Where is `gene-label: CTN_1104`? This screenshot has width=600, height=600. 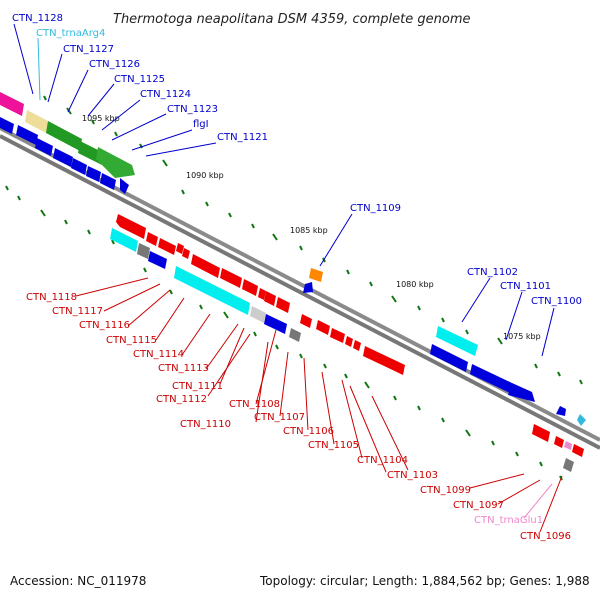 gene-label: CTN_1104 is located at coordinates (382, 460).